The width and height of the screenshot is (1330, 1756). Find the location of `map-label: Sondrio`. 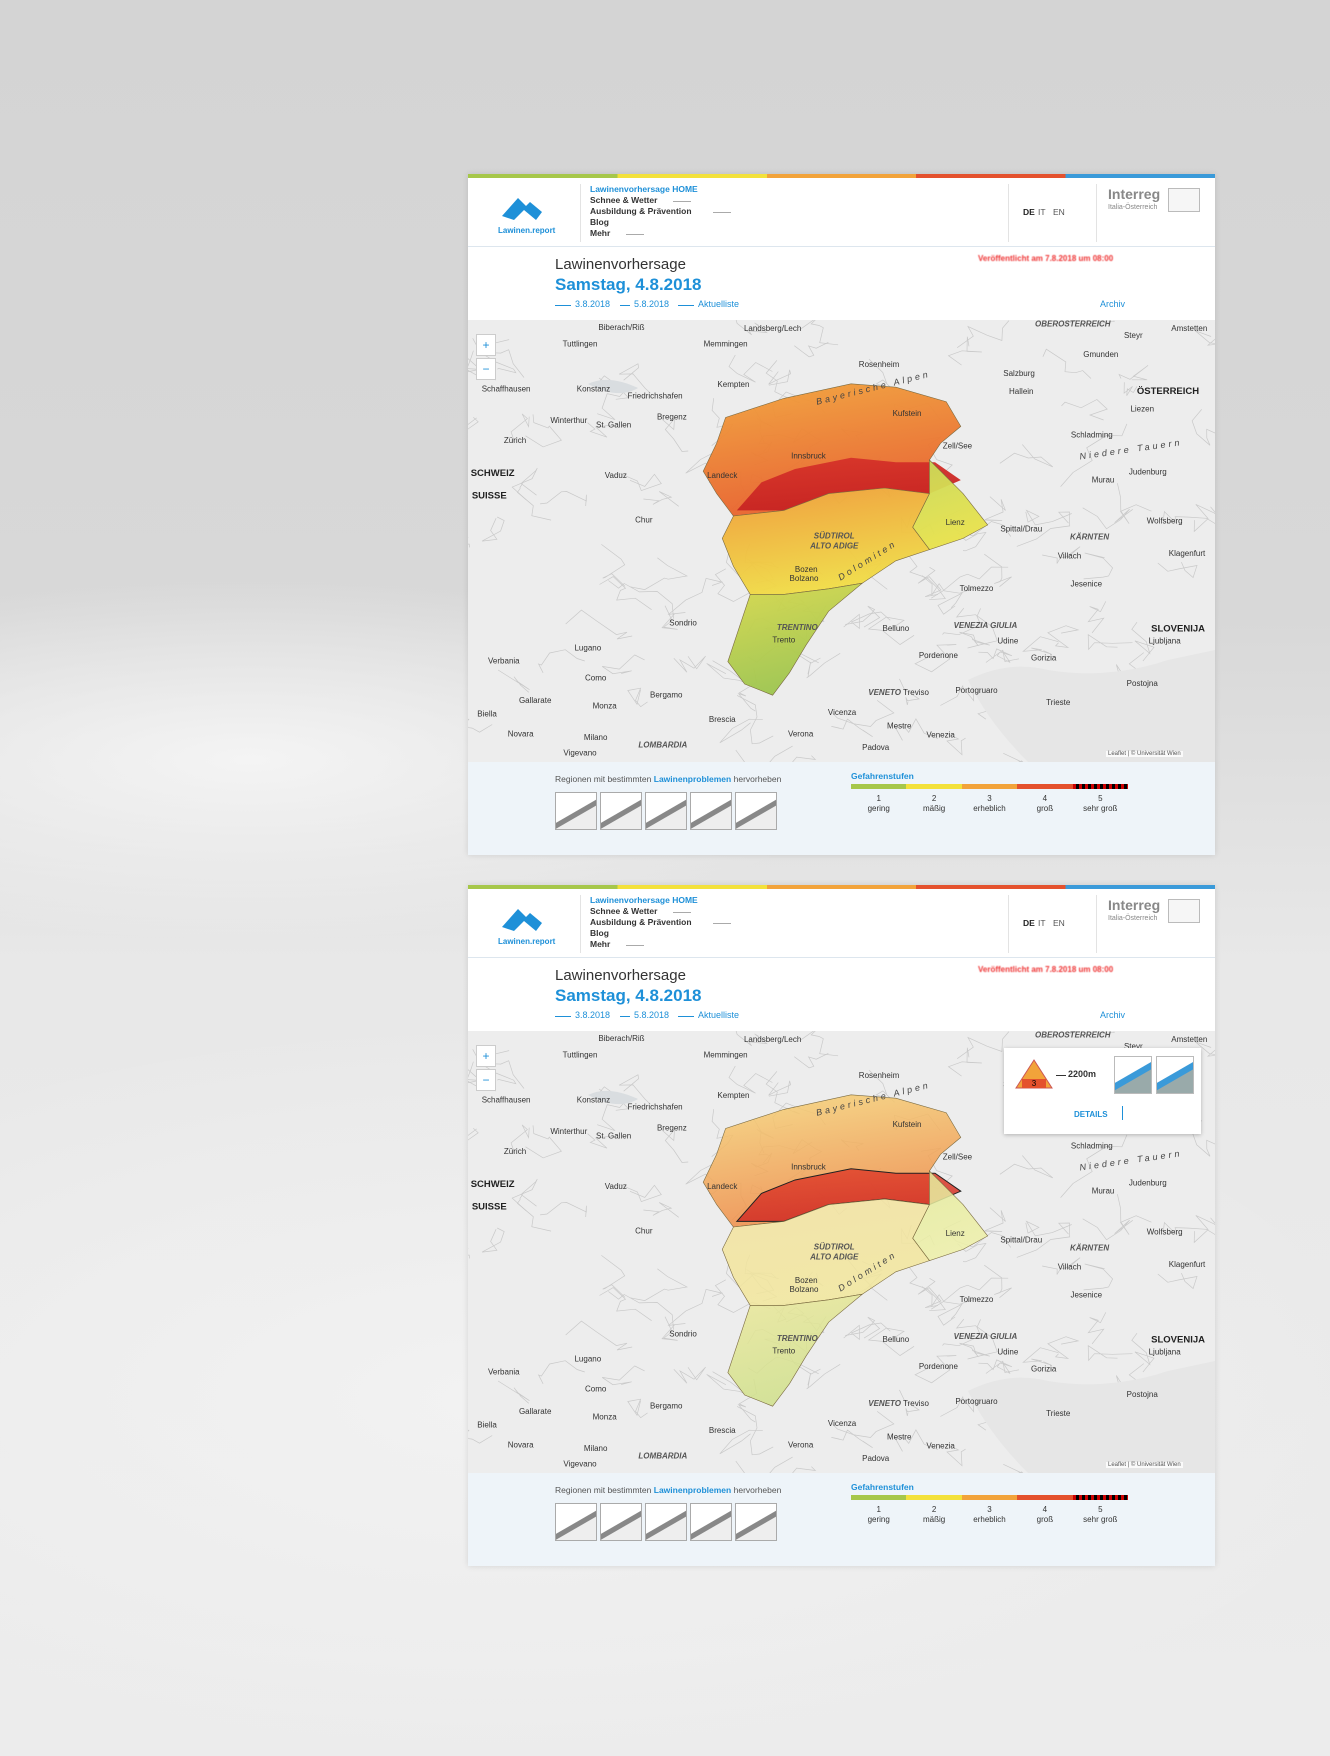

map-label: Sondrio is located at coordinates (683, 623).